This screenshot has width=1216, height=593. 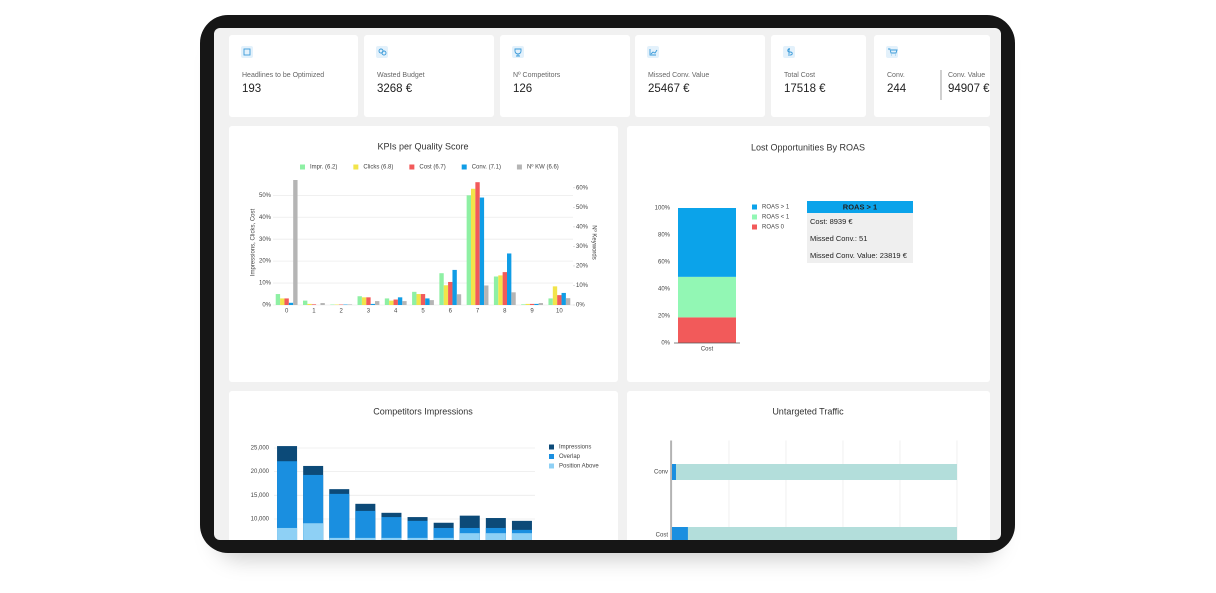 What do you see at coordinates (570, 52) in the screenshot?
I see `kpi-icon-glyphs` at bounding box center [570, 52].